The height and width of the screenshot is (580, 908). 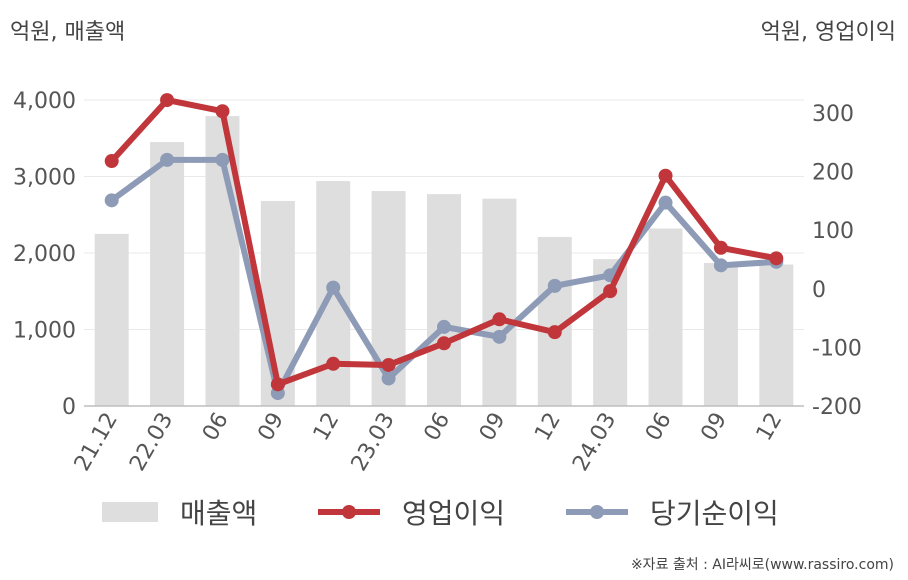 I want to click on right-tick-label: 200, so click(x=833, y=173).